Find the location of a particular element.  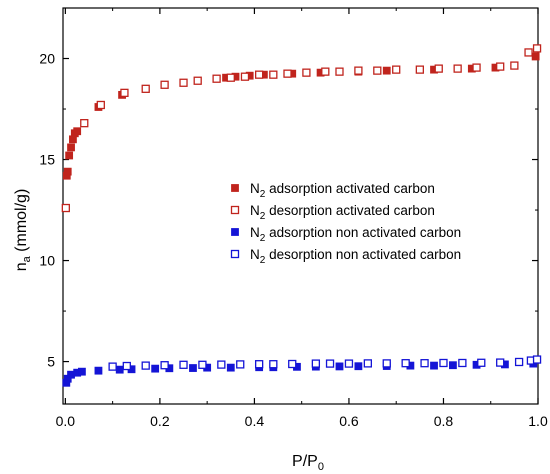

x-axis-label-sub: 0 is located at coordinates (321, 467).